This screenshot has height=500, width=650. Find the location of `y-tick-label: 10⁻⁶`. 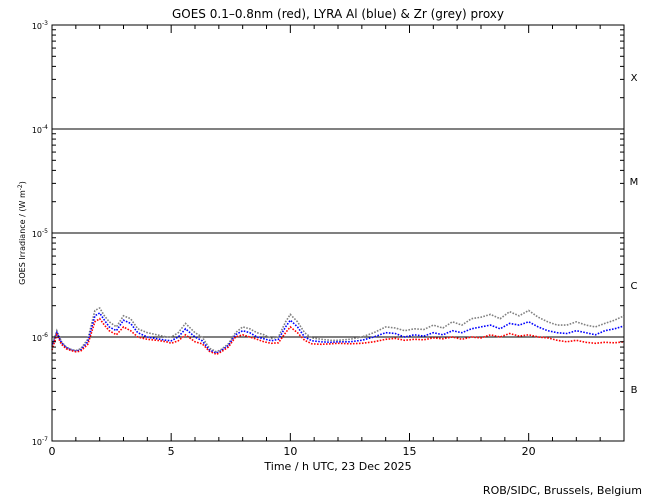

y-tick-label: 10⁻⁶ is located at coordinates (40, 337).